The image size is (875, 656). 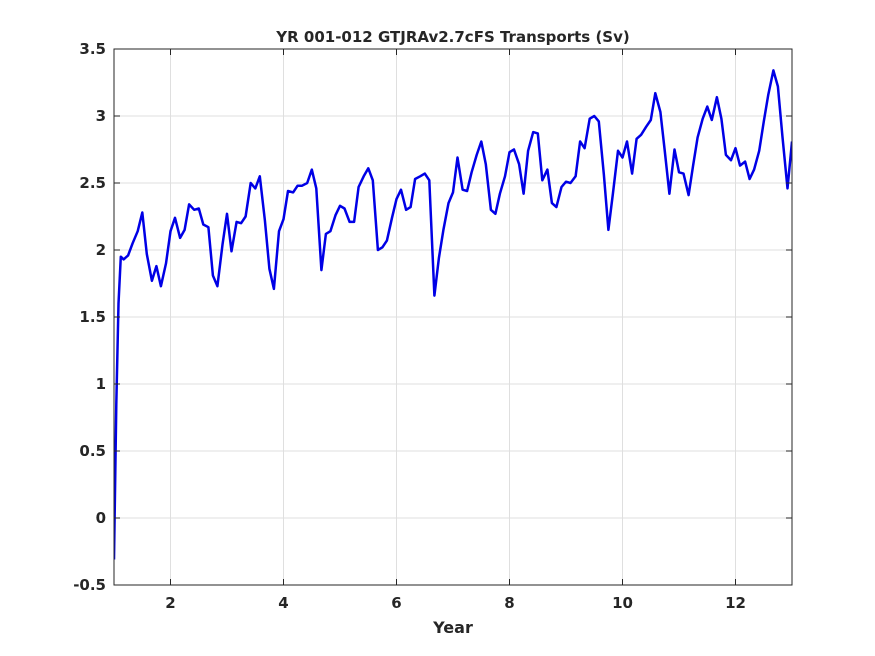 I want to click on y-tick-label: 3, so click(x=101, y=116).